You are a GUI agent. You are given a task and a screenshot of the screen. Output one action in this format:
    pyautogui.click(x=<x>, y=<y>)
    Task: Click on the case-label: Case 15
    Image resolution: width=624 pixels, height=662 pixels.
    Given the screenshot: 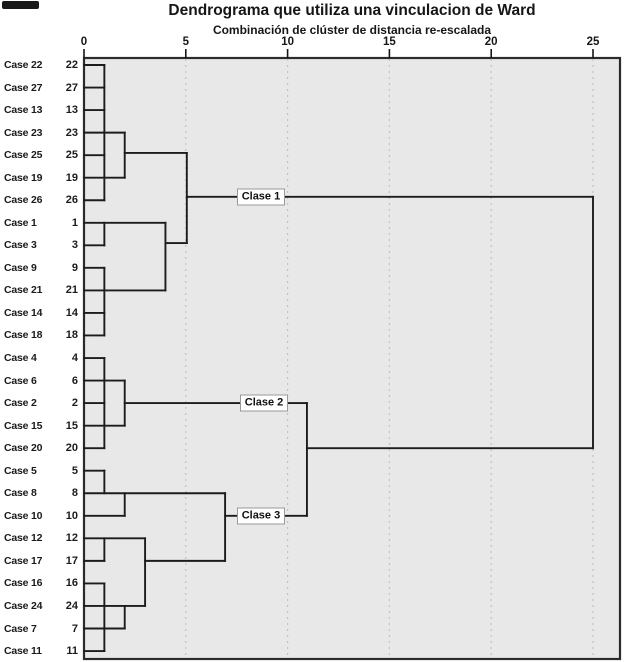 What is the action you would take?
    pyautogui.click(x=23, y=425)
    